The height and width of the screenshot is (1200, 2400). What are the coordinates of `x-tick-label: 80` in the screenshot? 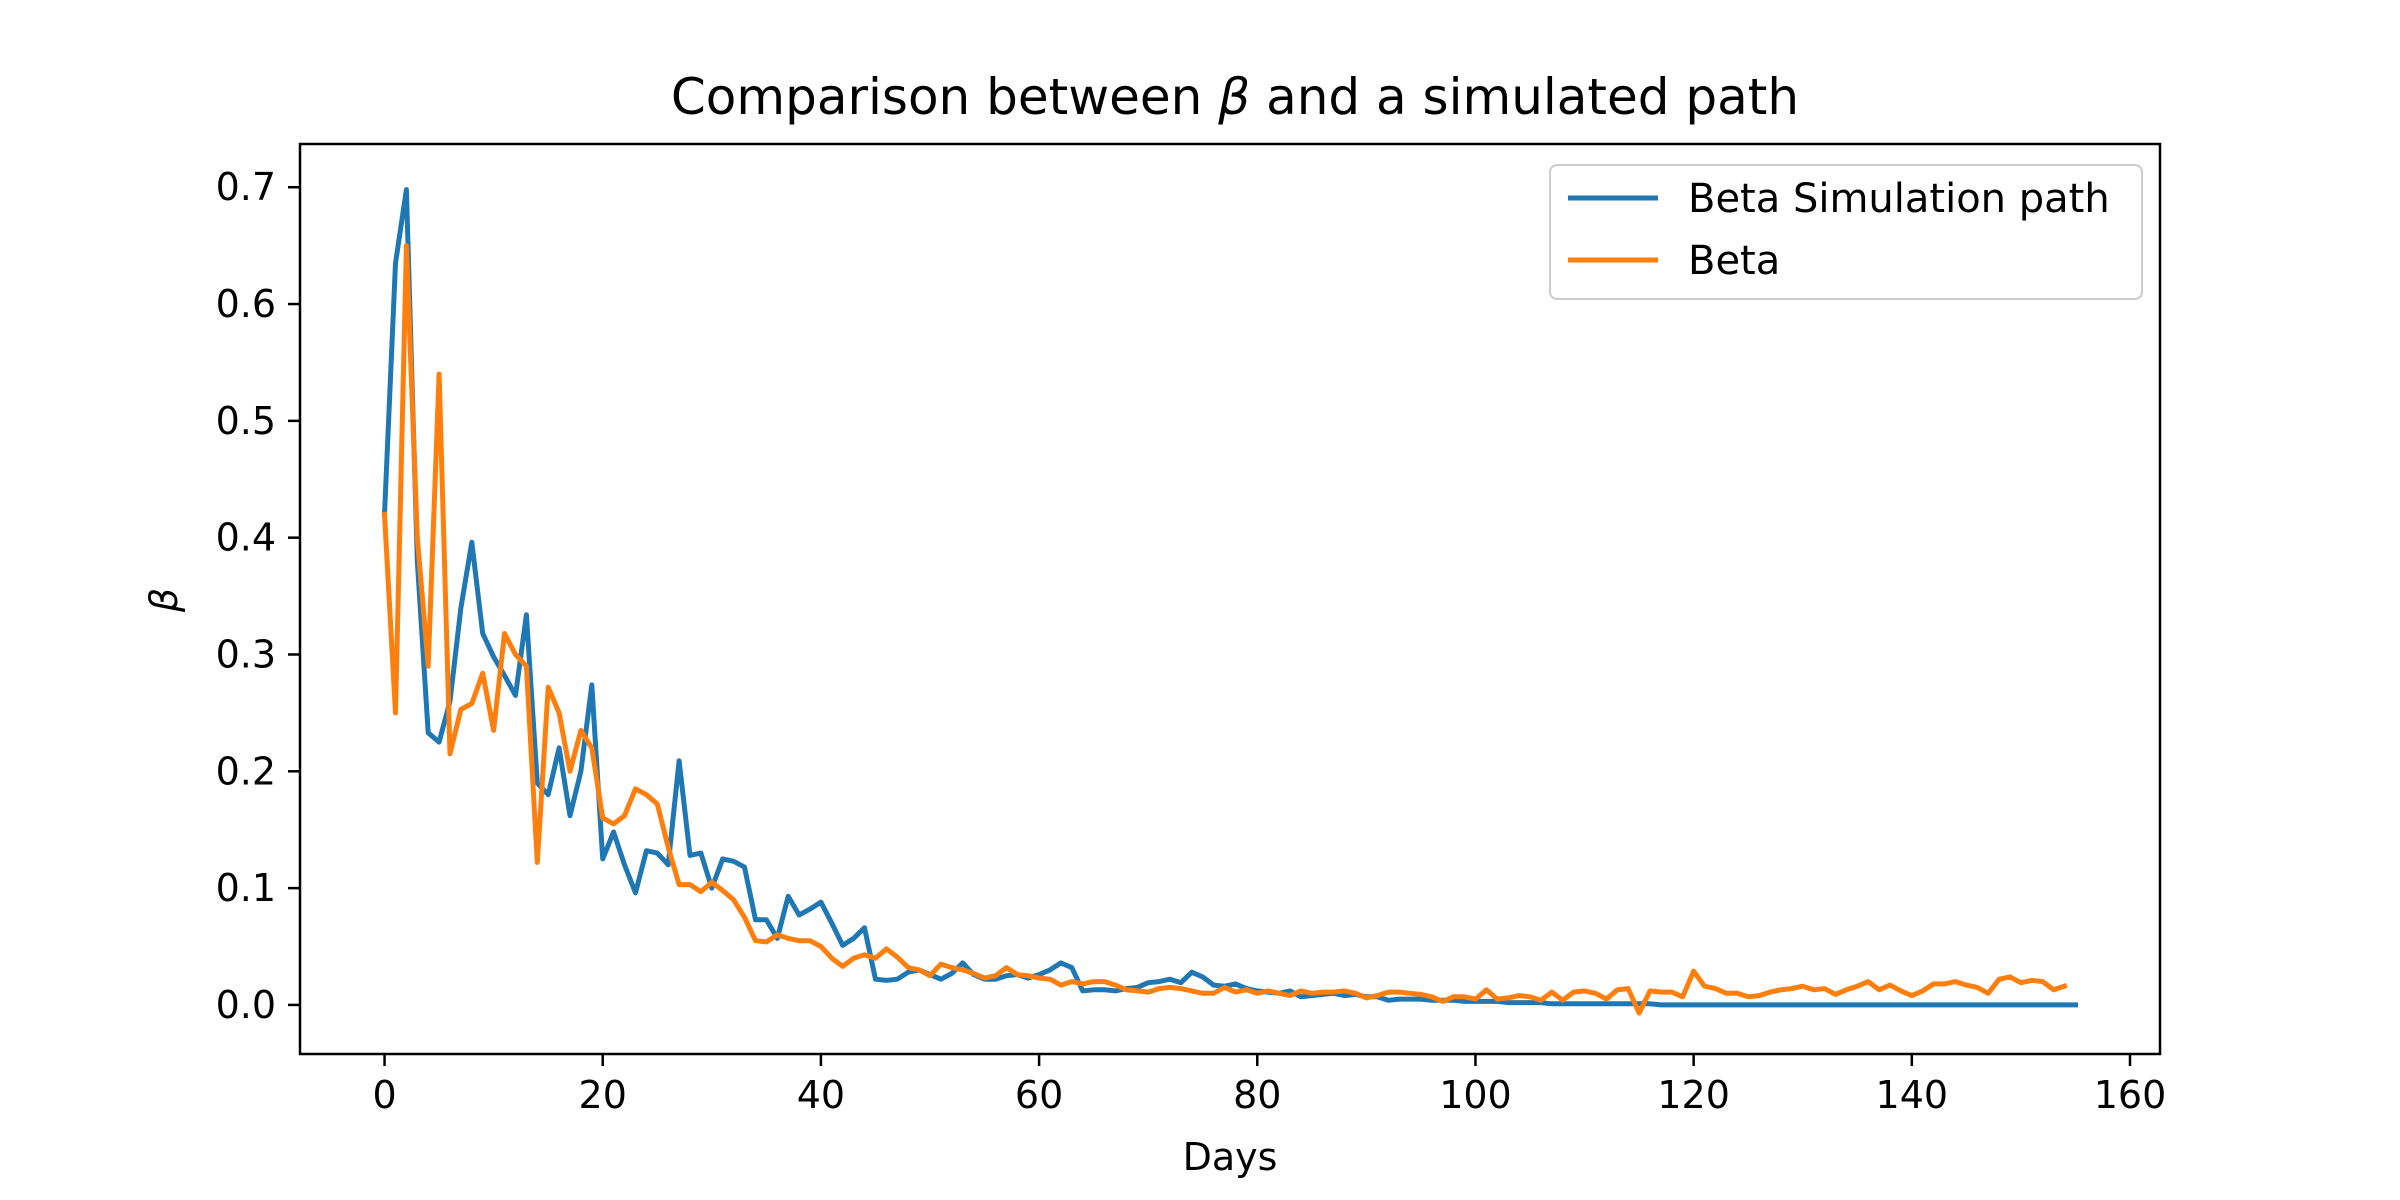 It's located at (1257, 1095).